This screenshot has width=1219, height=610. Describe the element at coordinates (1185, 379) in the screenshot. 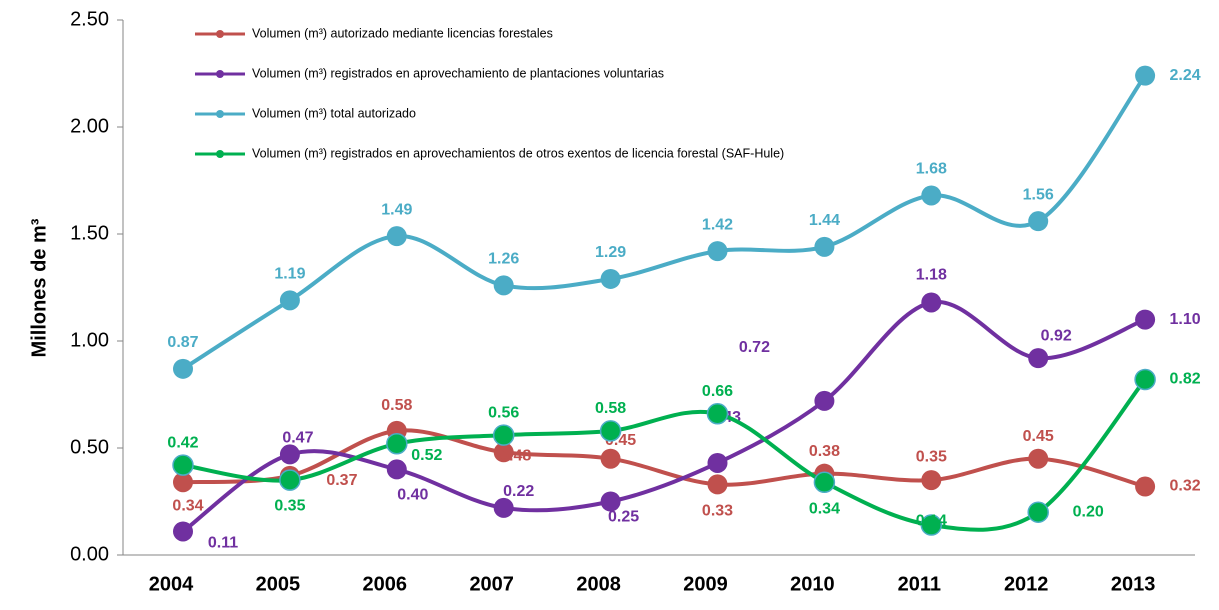

I see `value-label: 0.82` at that location.